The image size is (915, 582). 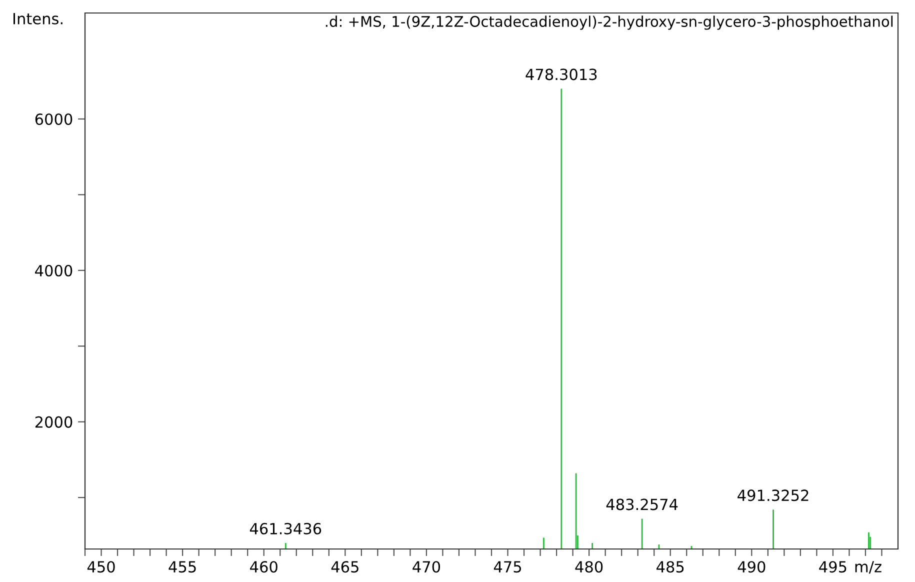 What do you see at coordinates (670, 567) in the screenshot?
I see `x-tick-label: 485` at bounding box center [670, 567].